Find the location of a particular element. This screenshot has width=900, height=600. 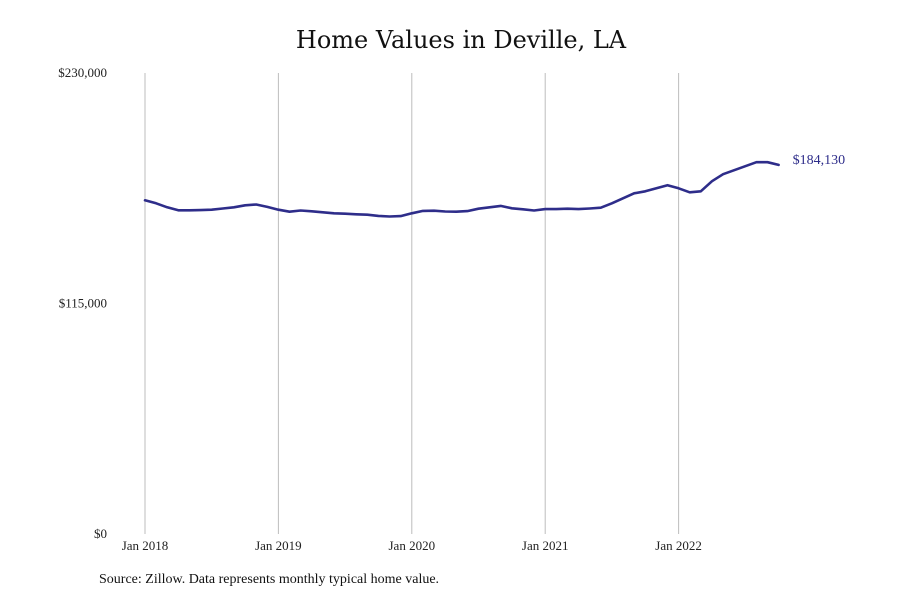

y-tick-label: $0 is located at coordinates (100, 533).